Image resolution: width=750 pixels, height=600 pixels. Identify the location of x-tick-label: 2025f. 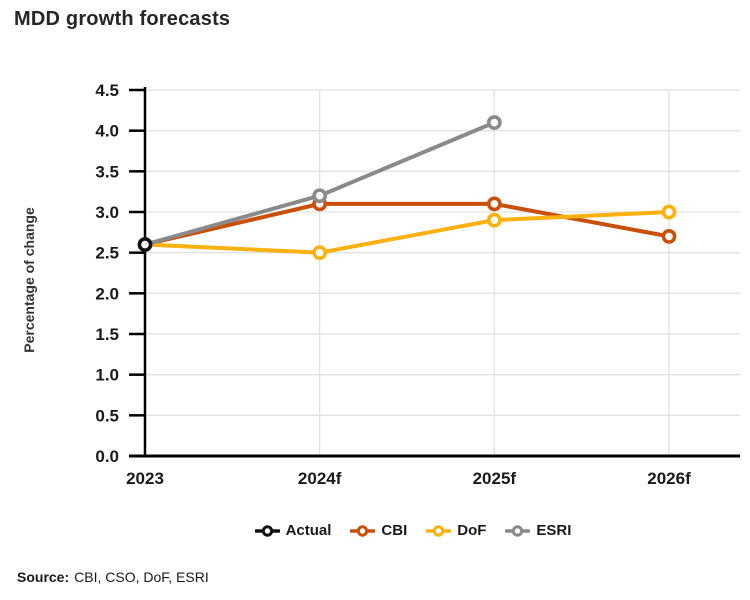
(495, 478).